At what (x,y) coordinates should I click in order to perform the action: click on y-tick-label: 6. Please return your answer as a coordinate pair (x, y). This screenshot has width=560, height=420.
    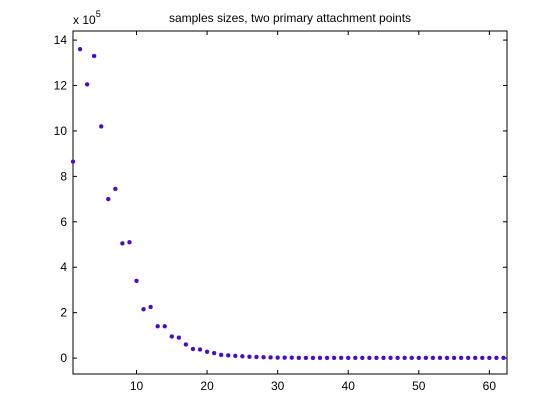
    Looking at the image, I should click on (63, 222).